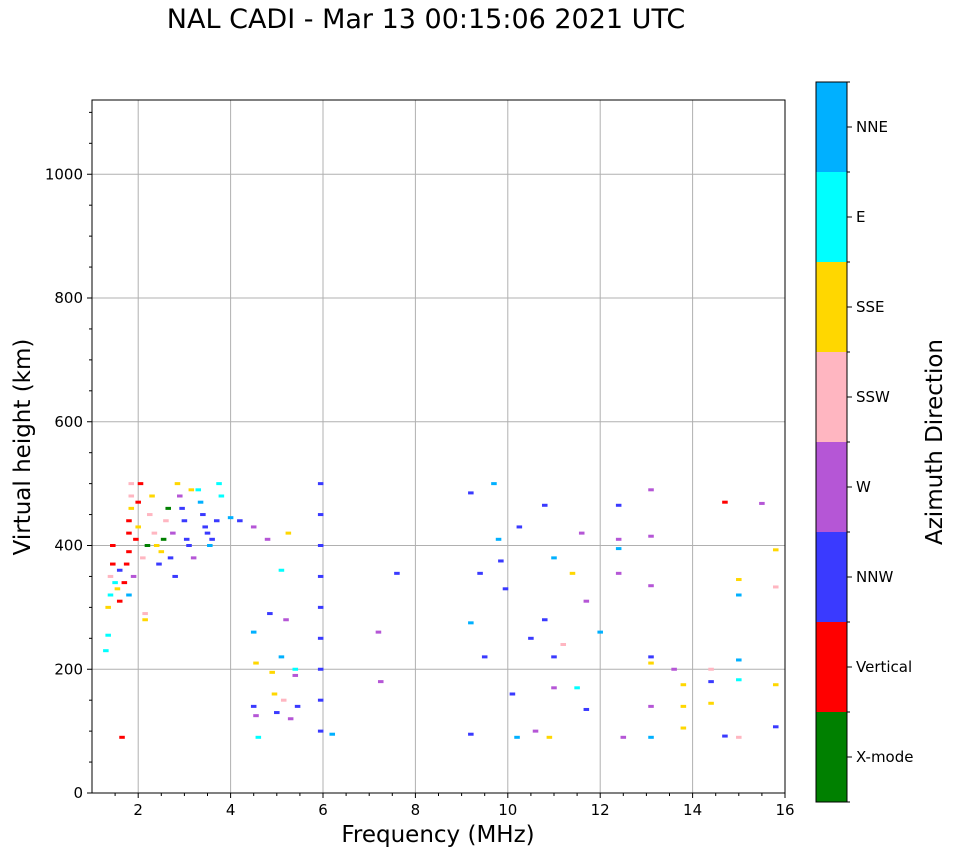 Image resolution: width=958 pixels, height=857 pixels. Describe the element at coordinates (870, 307) in the screenshot. I see `colorbar-tick-label: SSE` at that location.